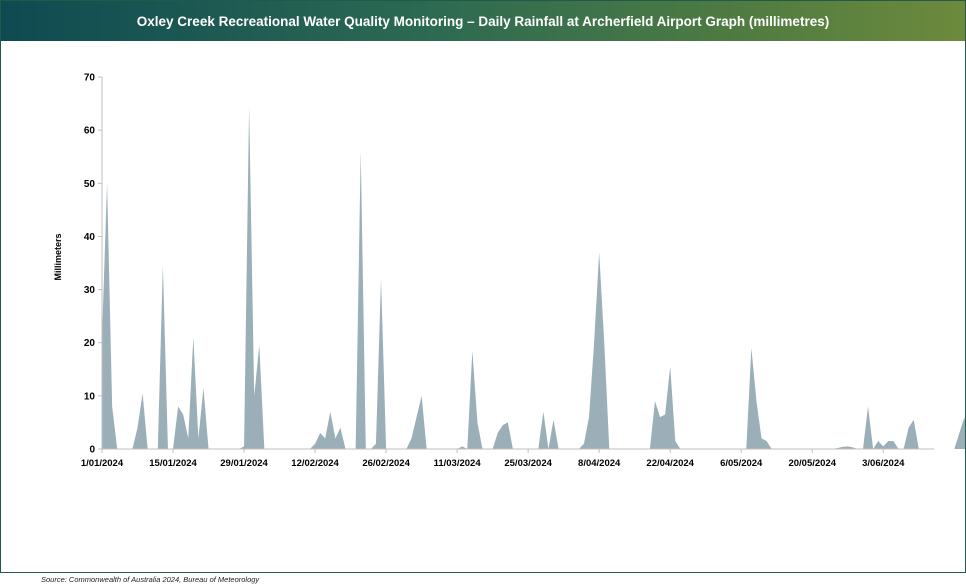  Describe the element at coordinates (102, 463) in the screenshot. I see `x-tick-label: 1/01/2024` at that location.